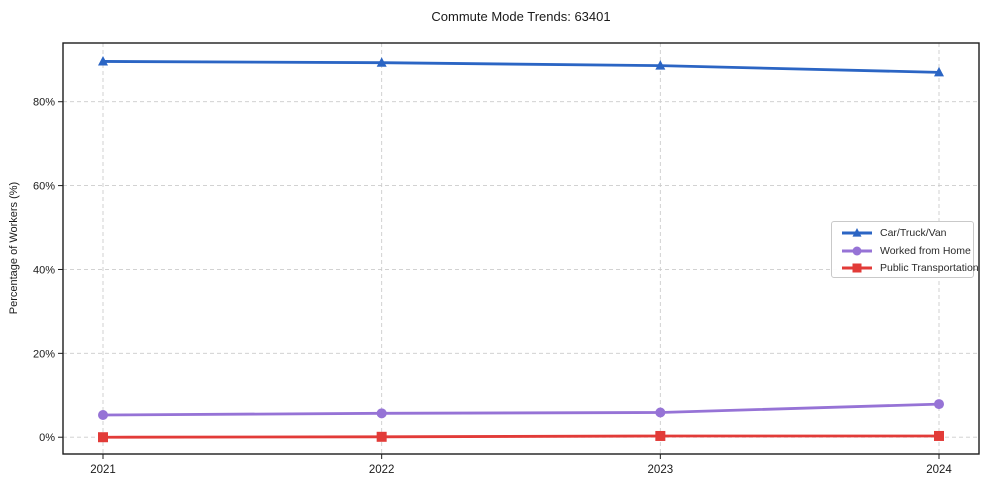 This screenshot has width=990, height=490. What do you see at coordinates (44, 354) in the screenshot?
I see `y-tick-label: 20%` at bounding box center [44, 354].